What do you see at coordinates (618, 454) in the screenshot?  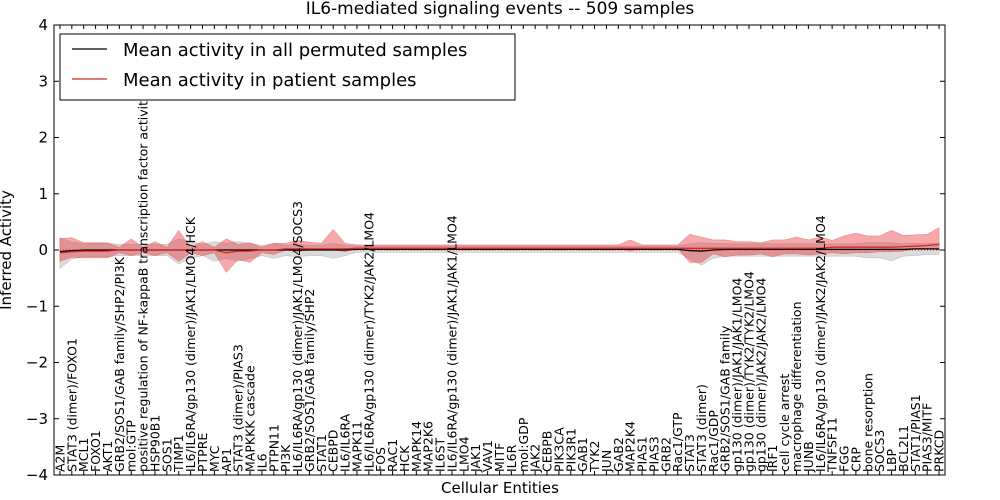 I see `x-tick-label: GAB2` at bounding box center [618, 454].